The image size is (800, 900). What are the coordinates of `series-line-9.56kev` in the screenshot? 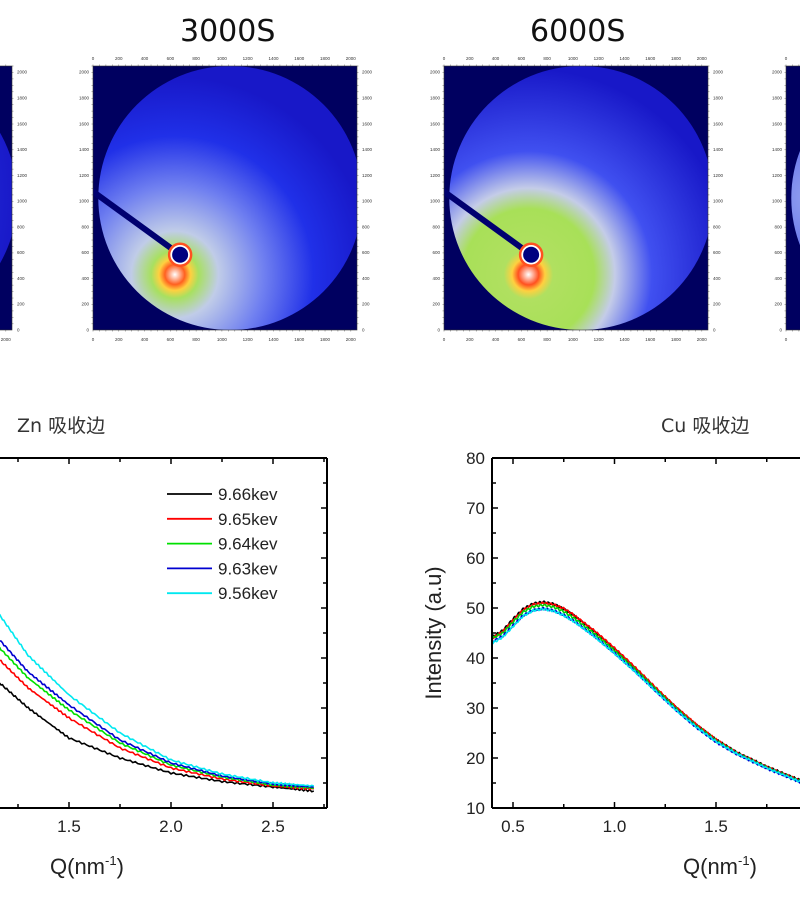 It's located at (157, 700).